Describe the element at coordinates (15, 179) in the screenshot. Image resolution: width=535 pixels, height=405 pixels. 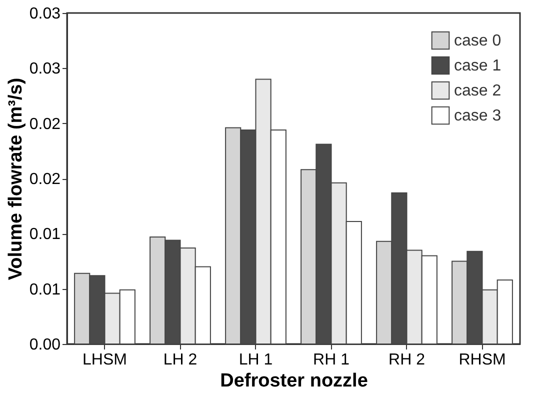
I see `y-axis-title: Volume flowrate (m³/s)` at that location.